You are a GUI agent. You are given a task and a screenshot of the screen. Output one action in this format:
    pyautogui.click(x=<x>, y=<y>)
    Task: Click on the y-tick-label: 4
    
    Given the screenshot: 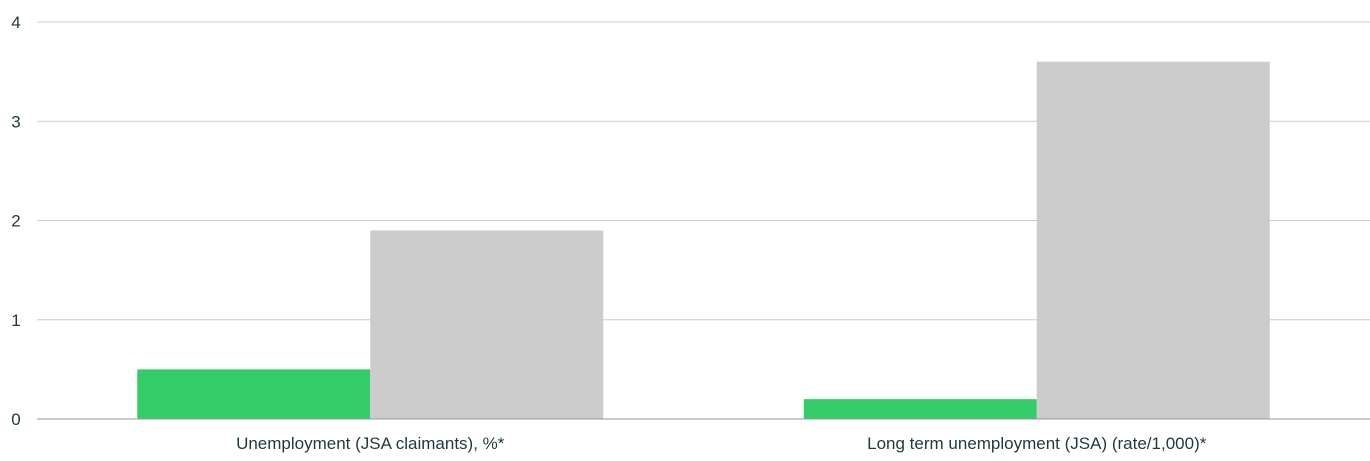 What is the action you would take?
    pyautogui.click(x=15, y=22)
    